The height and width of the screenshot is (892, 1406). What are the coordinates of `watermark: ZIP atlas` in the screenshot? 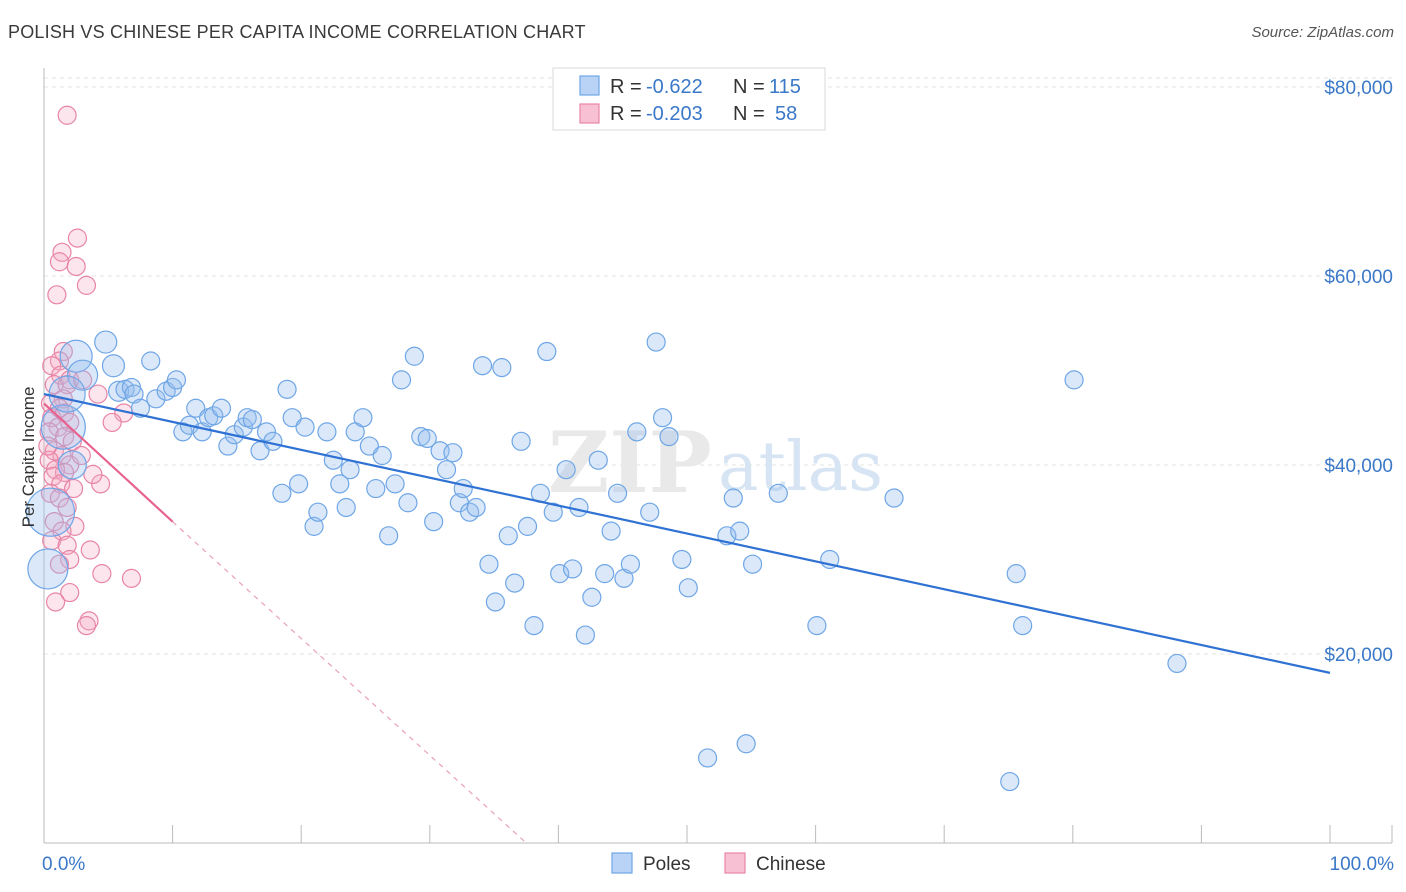 It's located at (715, 462).